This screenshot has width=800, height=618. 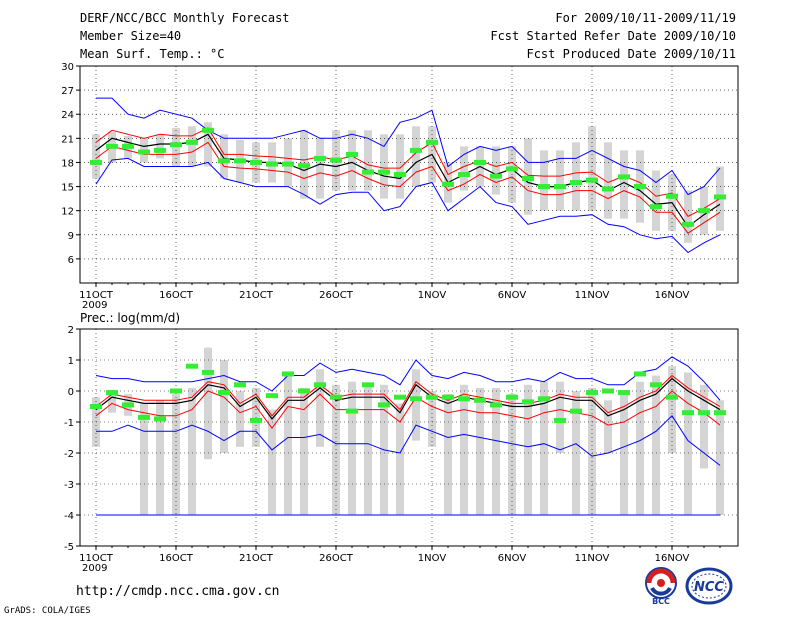 What do you see at coordinates (336, 295) in the screenshot?
I see `temperature-xtick-label: 26OCT` at bounding box center [336, 295].